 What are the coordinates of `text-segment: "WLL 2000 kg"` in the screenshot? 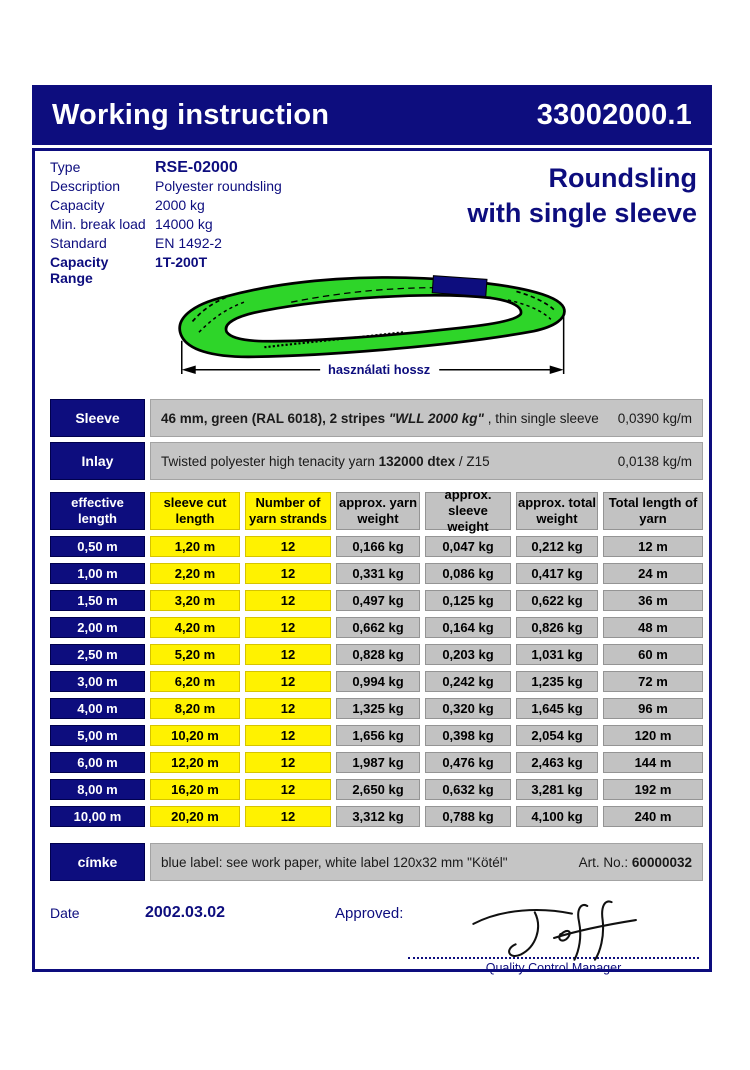 It's located at (436, 418).